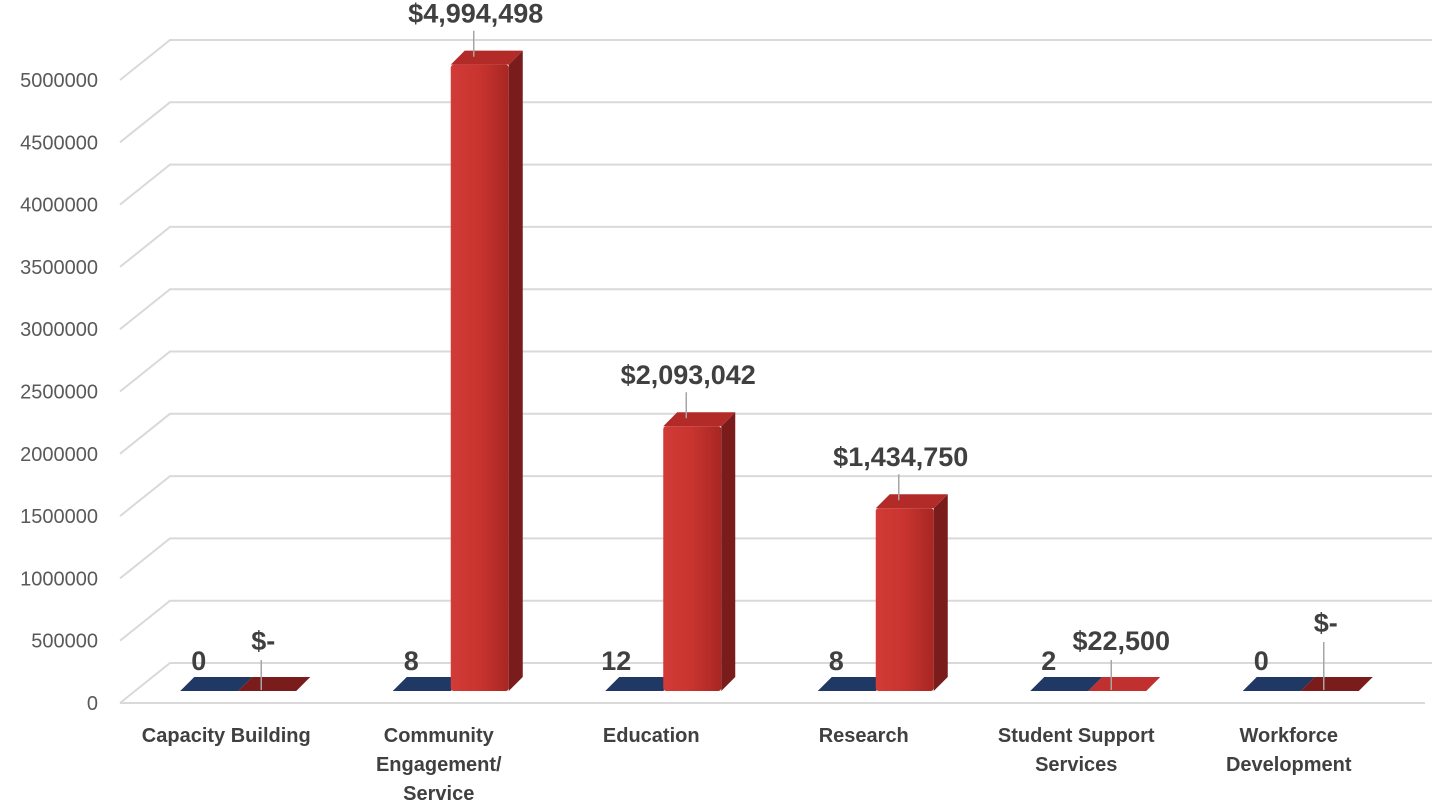 This screenshot has height=808, width=1432. Describe the element at coordinates (59, 455) in the screenshot. I see `y-tick-label: 2000000` at that location.